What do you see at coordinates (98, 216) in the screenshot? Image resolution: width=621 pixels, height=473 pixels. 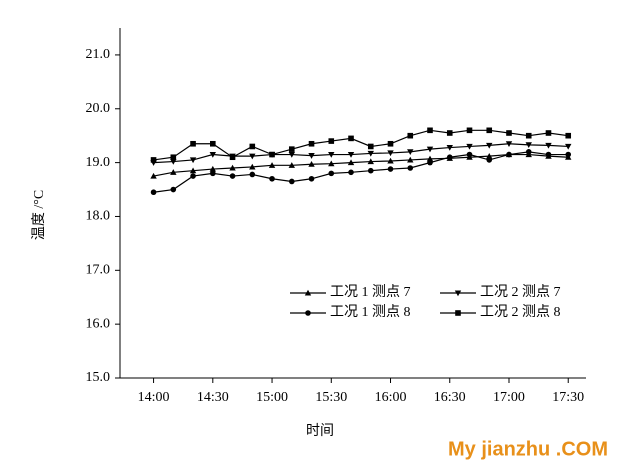 I see `y-tick-label: 18.0` at bounding box center [98, 216].